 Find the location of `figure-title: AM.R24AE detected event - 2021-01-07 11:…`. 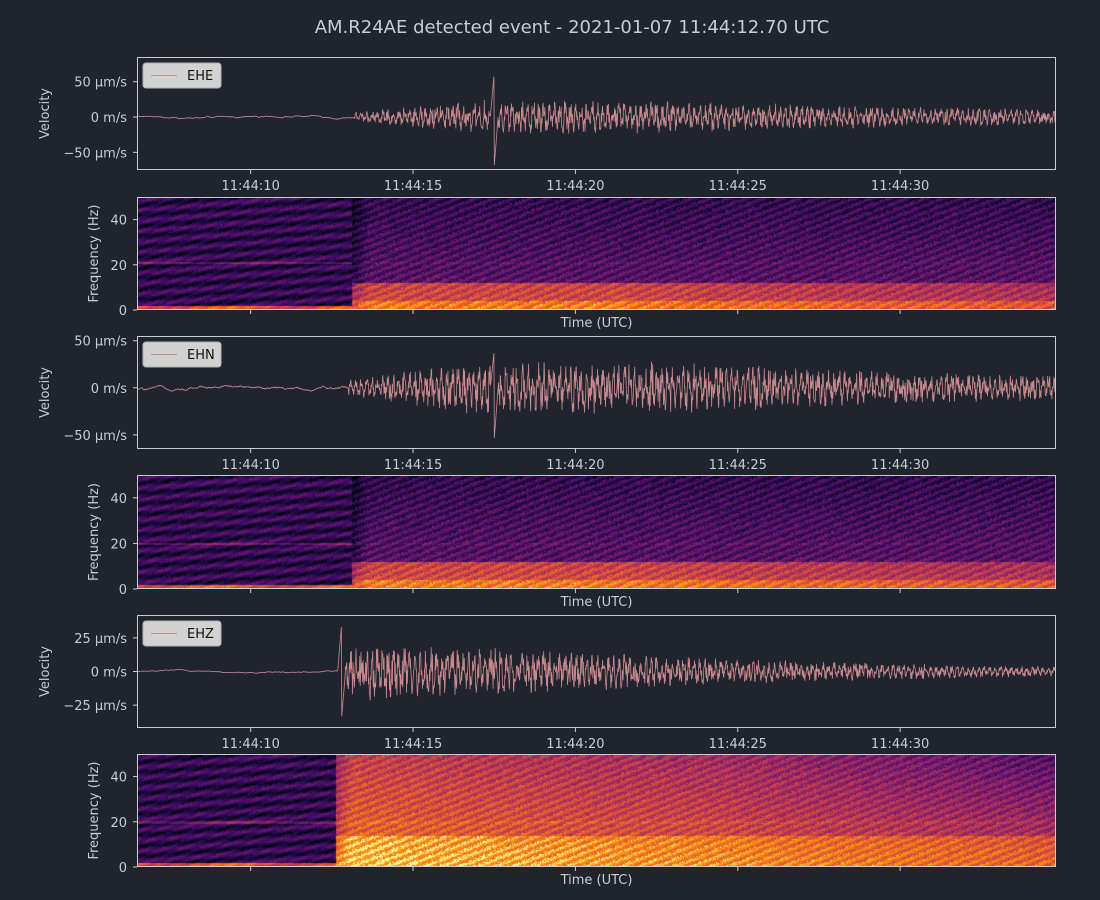

figure-title: AM.R24AE detected event - 2021-01-07 11:… is located at coordinates (572, 27).